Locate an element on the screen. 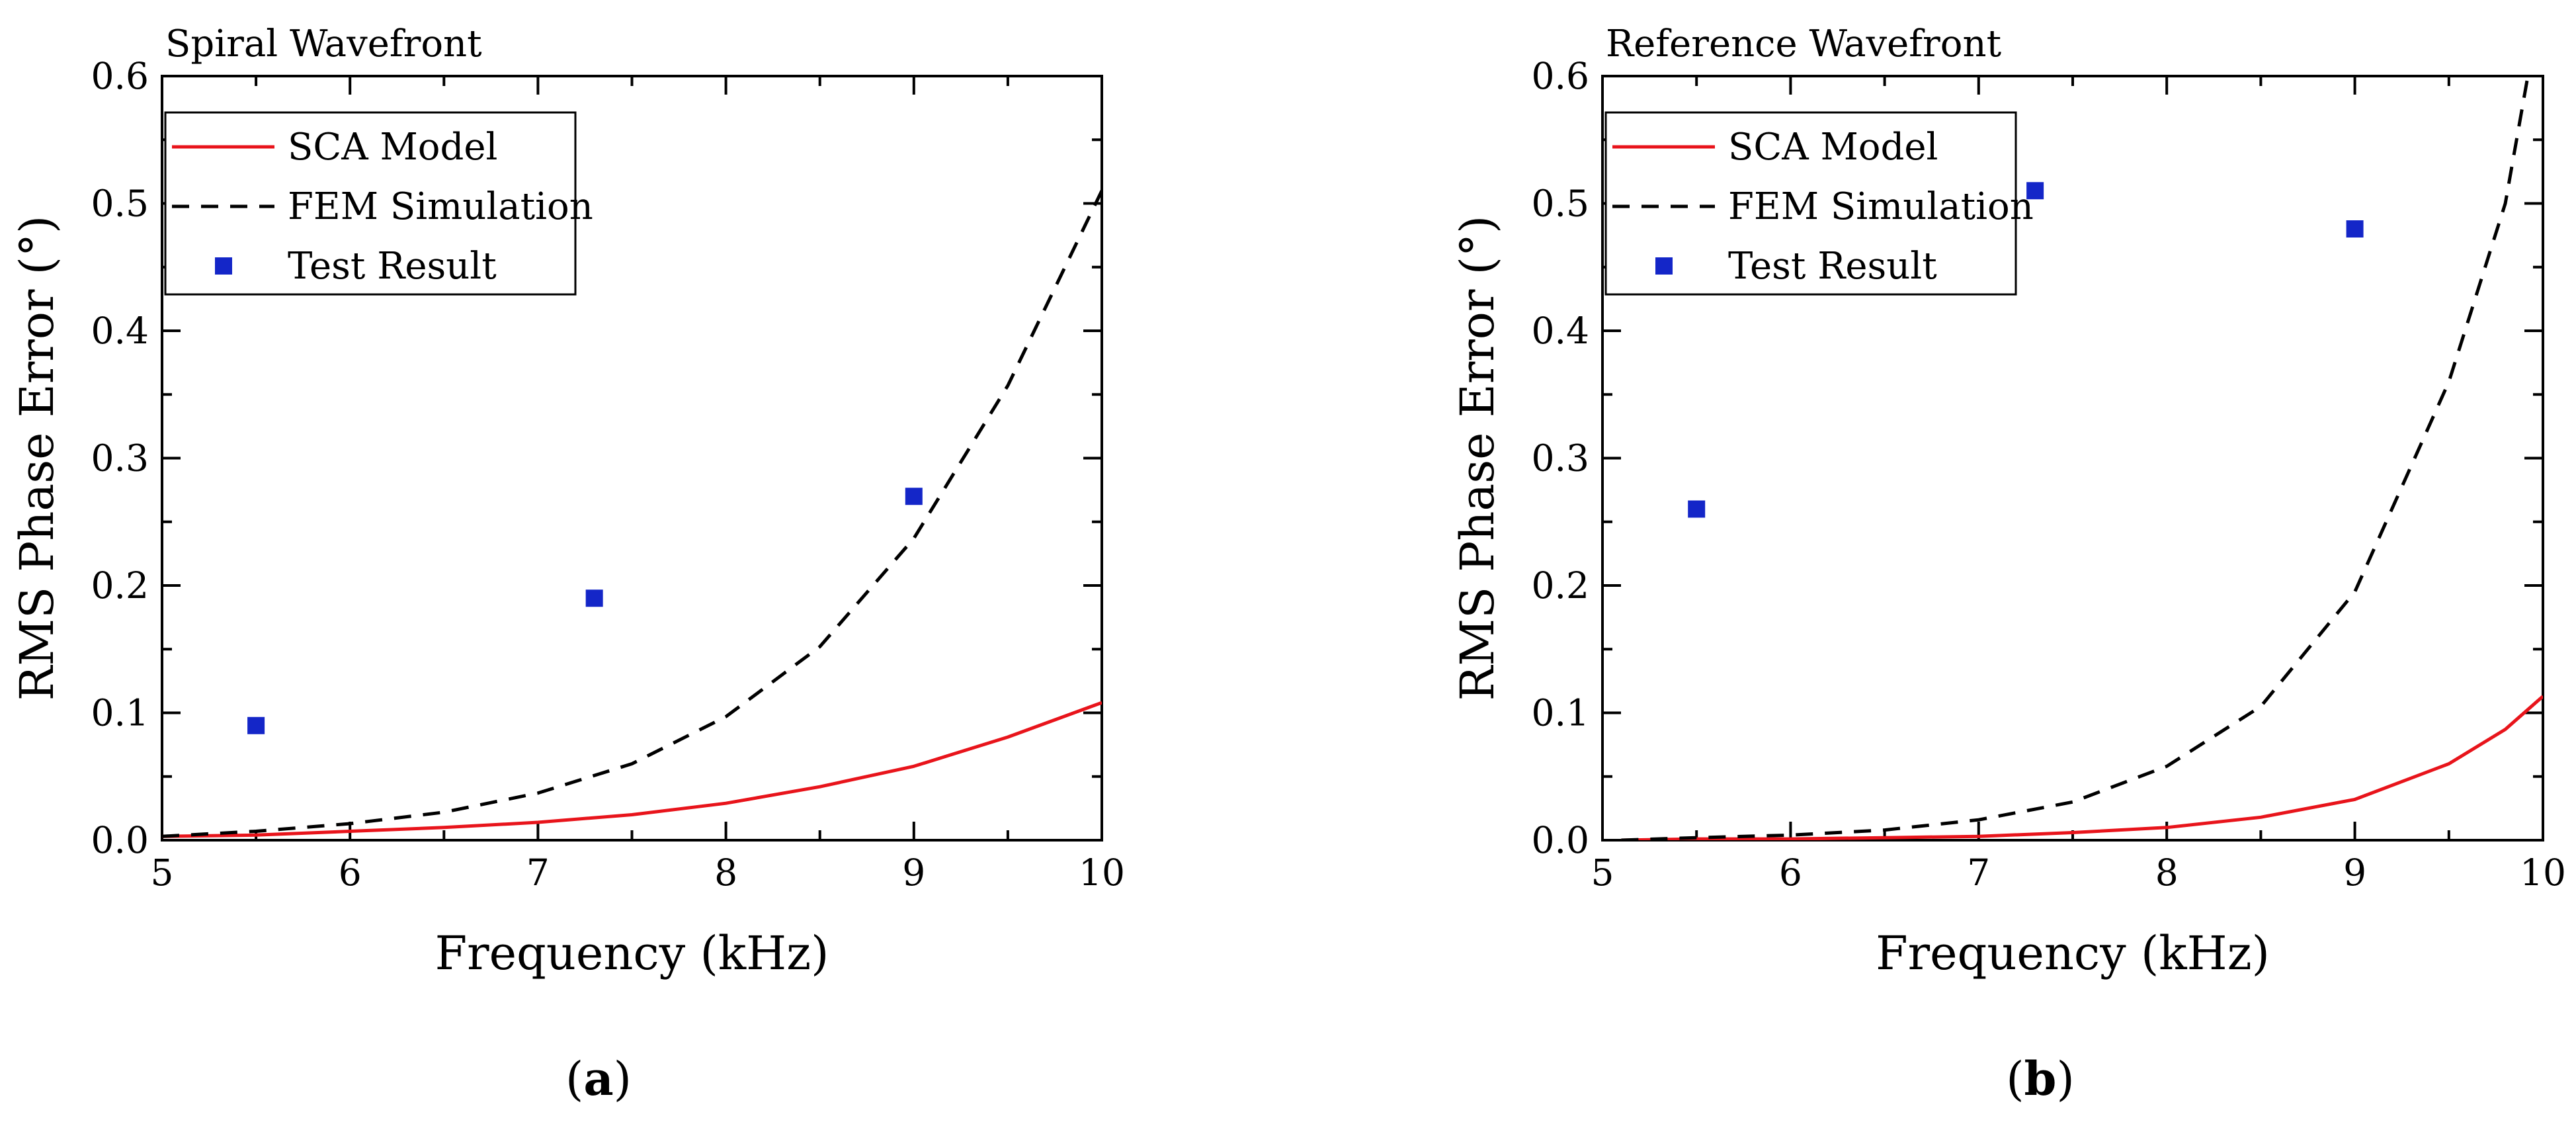 This screenshot has height=1124, width=2576. panel-label: (a) is located at coordinates (598, 1078).